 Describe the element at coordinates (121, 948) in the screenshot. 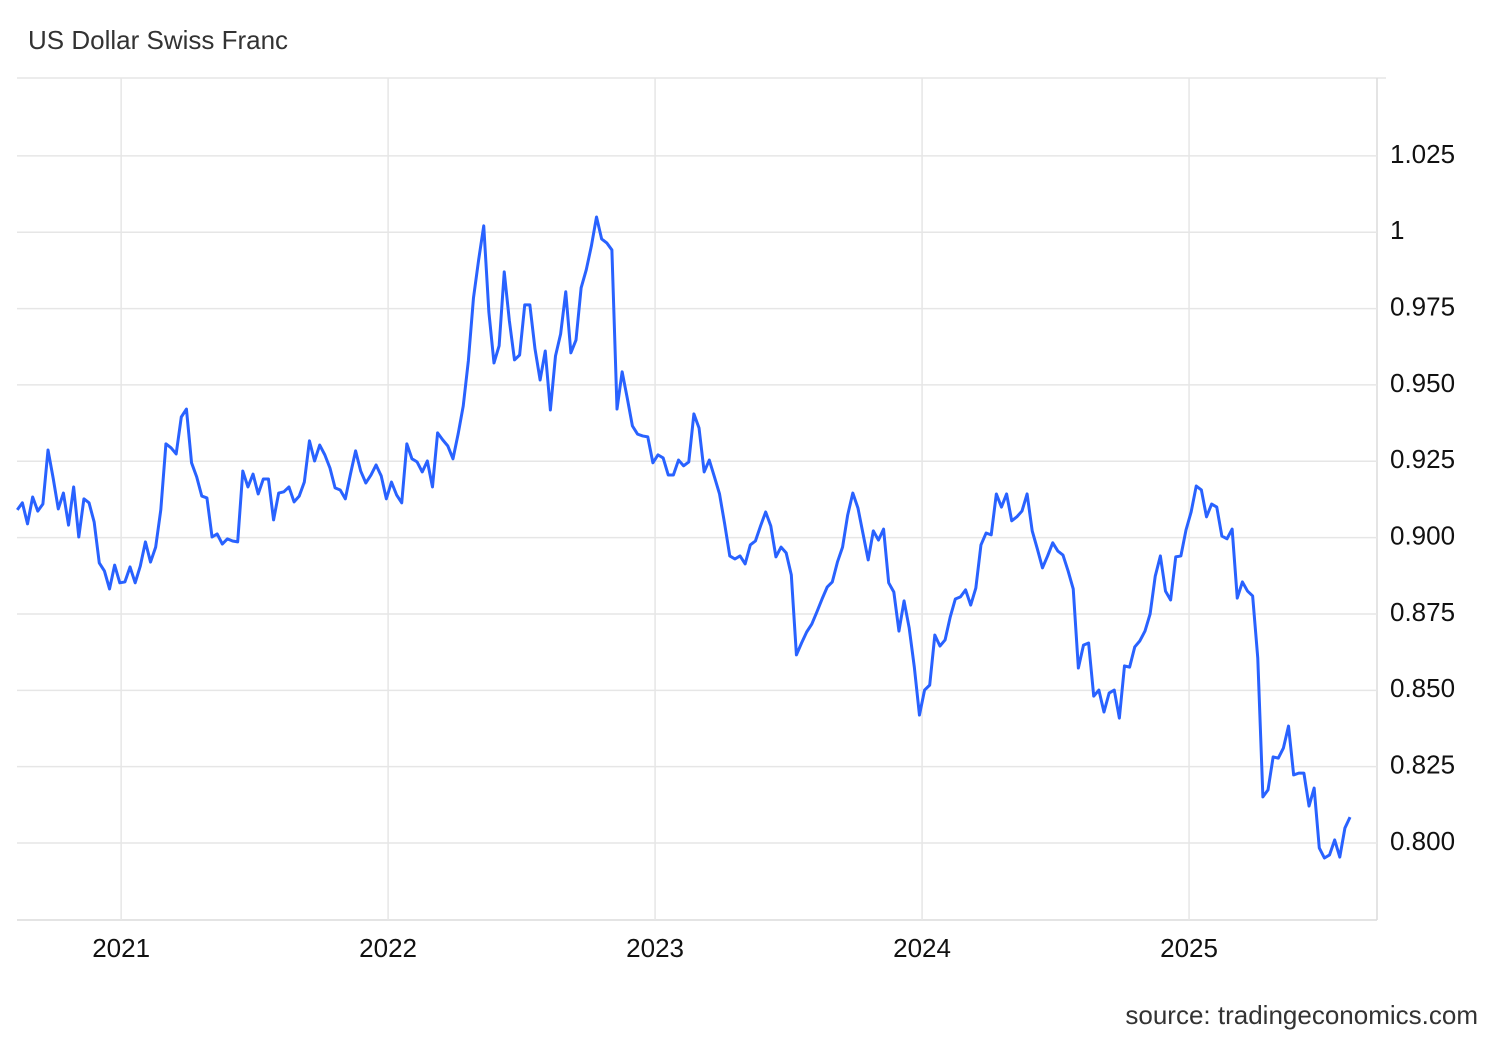

I see `x-tick-label: 2021` at that location.